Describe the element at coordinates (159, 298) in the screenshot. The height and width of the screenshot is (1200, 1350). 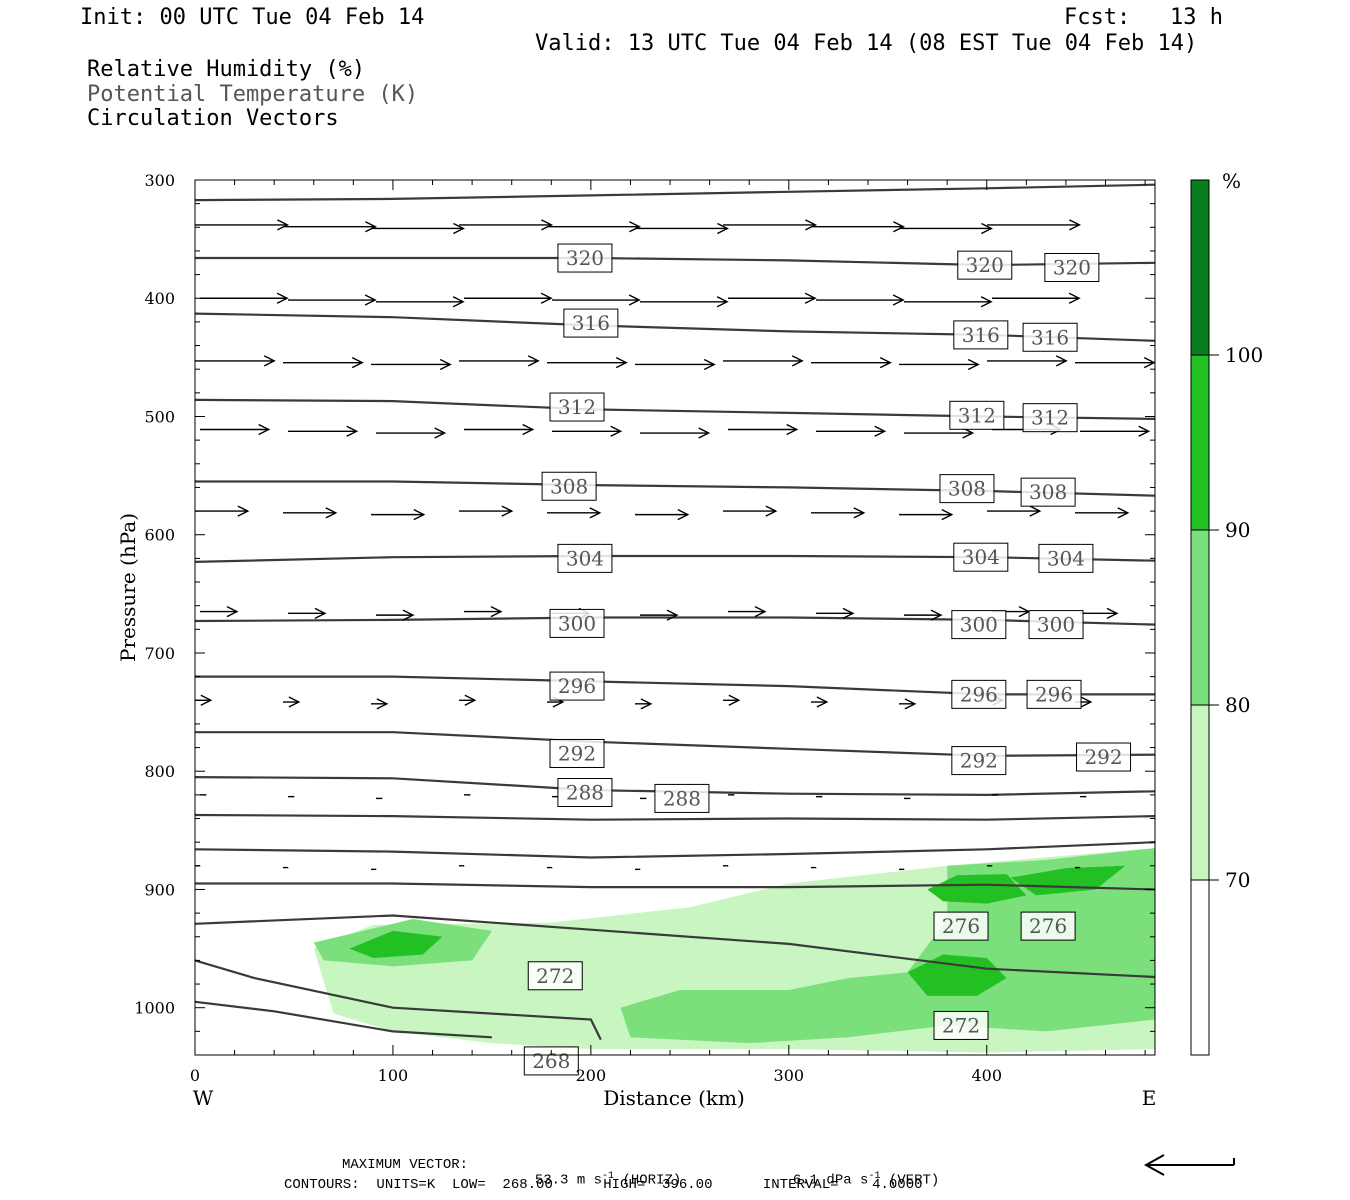
I see `y-tick-label: 400` at that location.